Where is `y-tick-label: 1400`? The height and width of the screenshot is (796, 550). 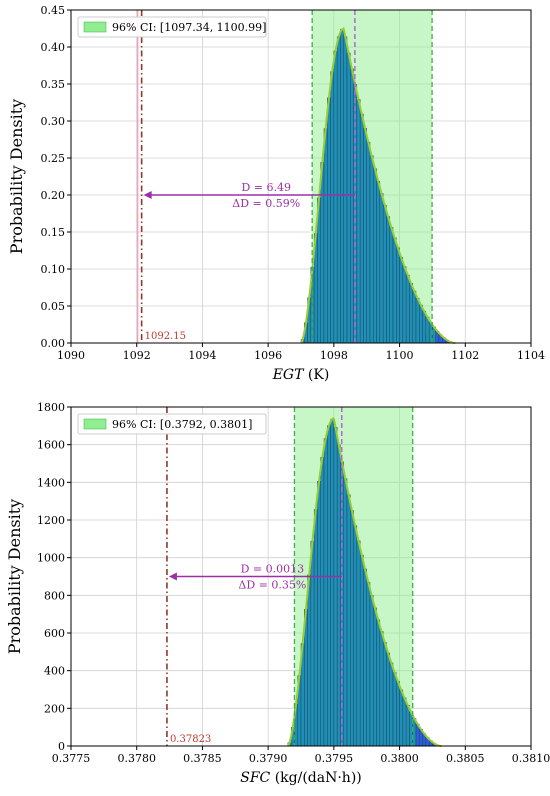
y-tick-label: 1400 is located at coordinates (51, 482).